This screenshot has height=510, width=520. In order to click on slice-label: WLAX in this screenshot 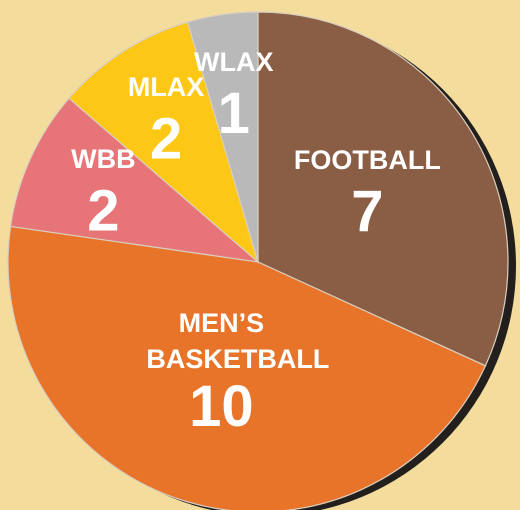, I will do `click(234, 61)`.